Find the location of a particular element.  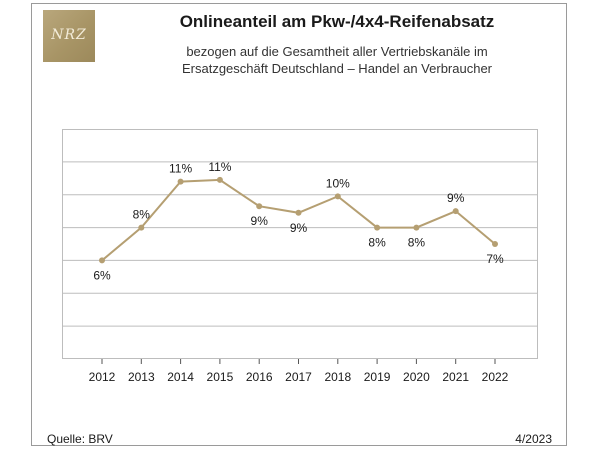

x-tick-label: 2017 is located at coordinates (298, 377).